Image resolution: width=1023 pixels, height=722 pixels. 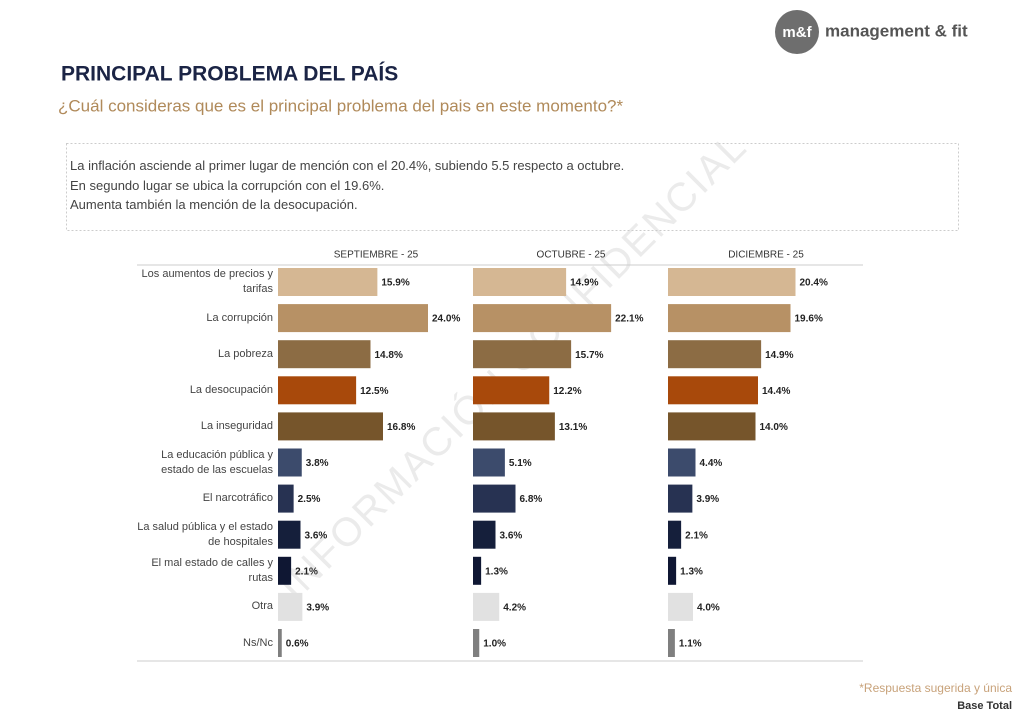 What do you see at coordinates (766, 255) in the screenshot?
I see `panel-header: DICIEMBRE - 25` at bounding box center [766, 255].